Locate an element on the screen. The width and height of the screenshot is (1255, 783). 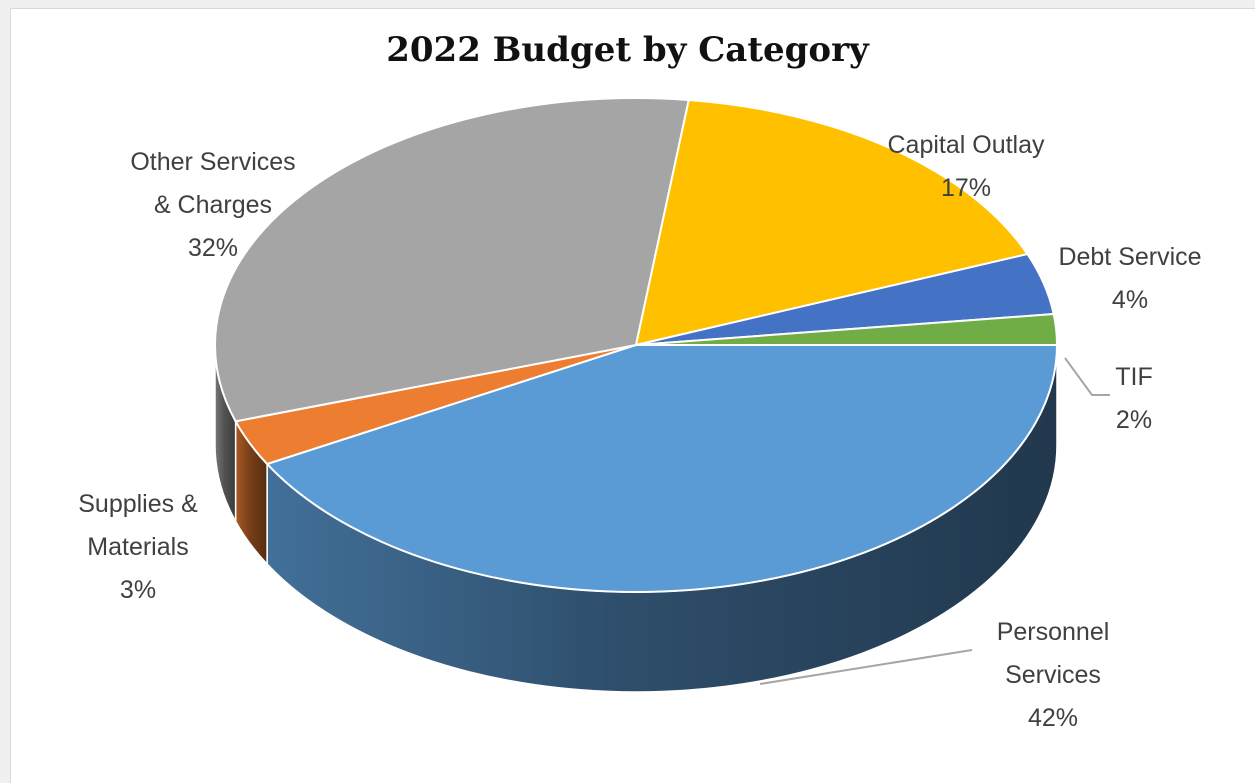
slice-other-services-charges-label: Other Services & Charges 32% is located at coordinates (212, 205).